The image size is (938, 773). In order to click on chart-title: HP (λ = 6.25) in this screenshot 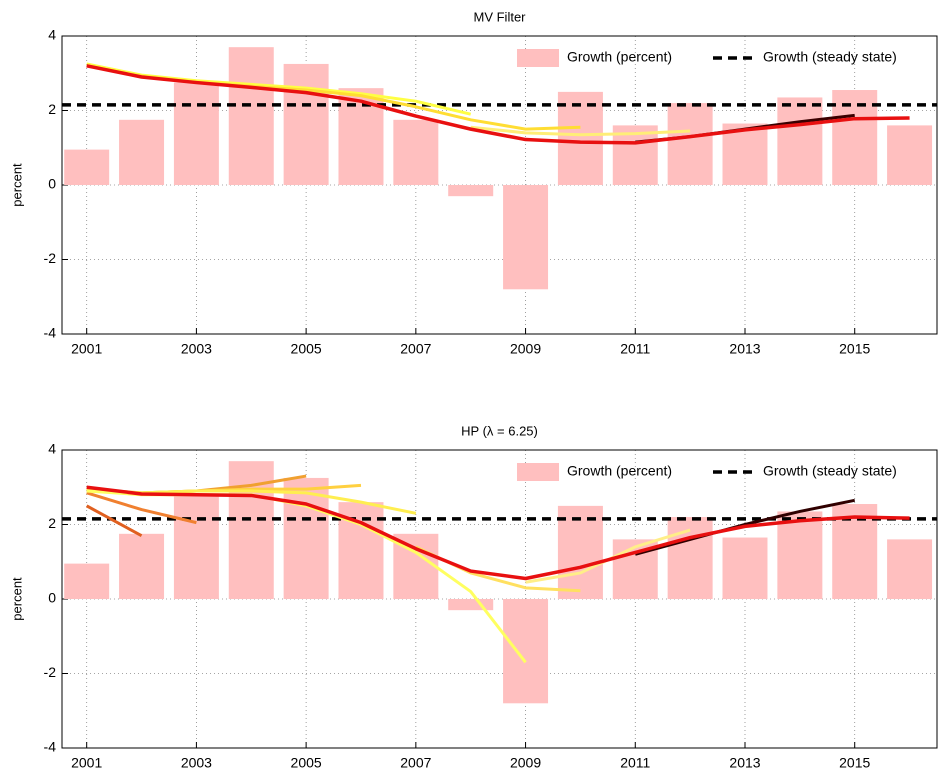, I will do `click(499, 430)`.